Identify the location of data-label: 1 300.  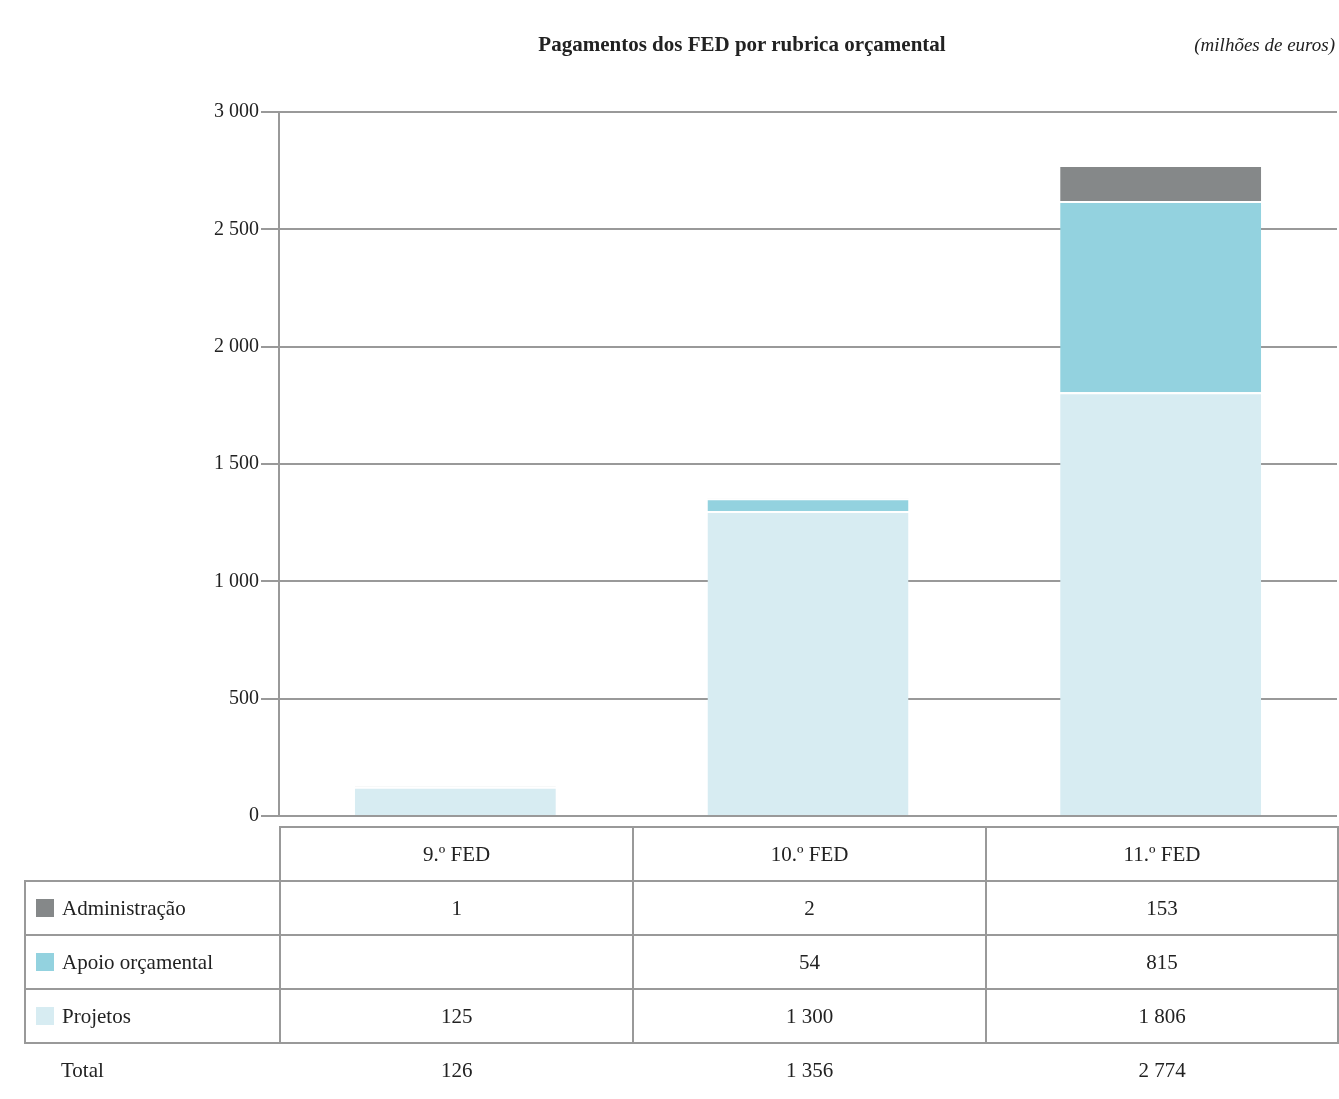
(810, 1016).